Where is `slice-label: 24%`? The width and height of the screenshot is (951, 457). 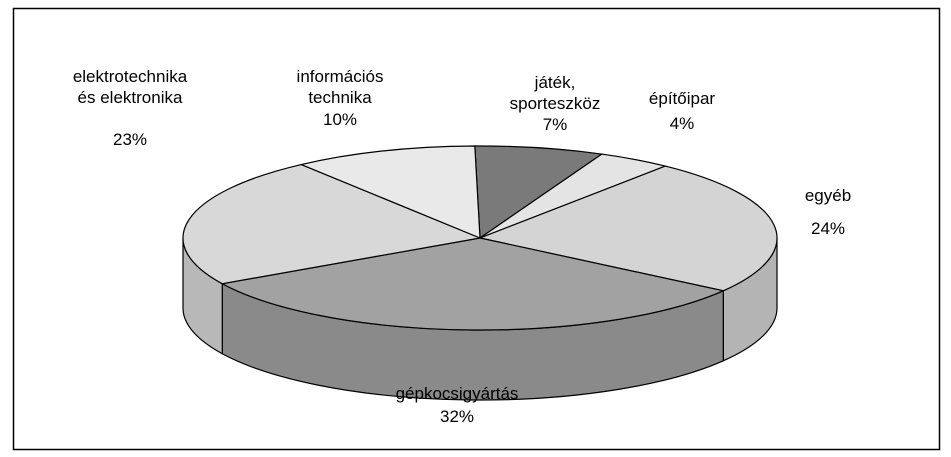 slice-label: 24% is located at coordinates (828, 228).